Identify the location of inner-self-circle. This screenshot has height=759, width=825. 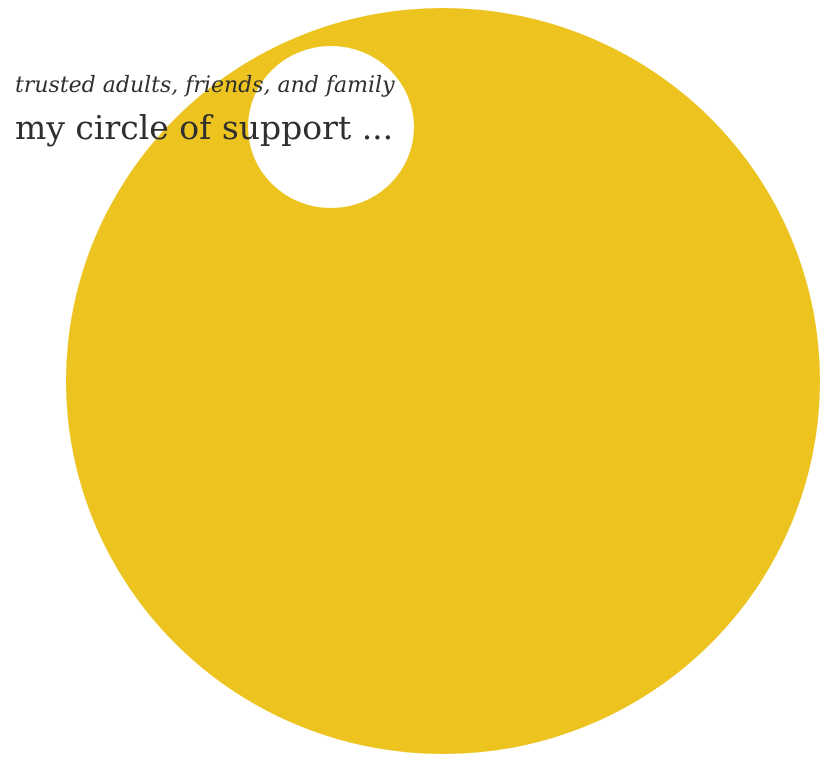
(331, 127).